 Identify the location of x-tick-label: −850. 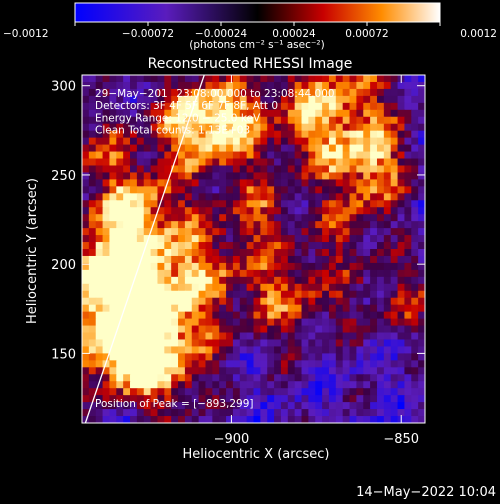
(401, 439).